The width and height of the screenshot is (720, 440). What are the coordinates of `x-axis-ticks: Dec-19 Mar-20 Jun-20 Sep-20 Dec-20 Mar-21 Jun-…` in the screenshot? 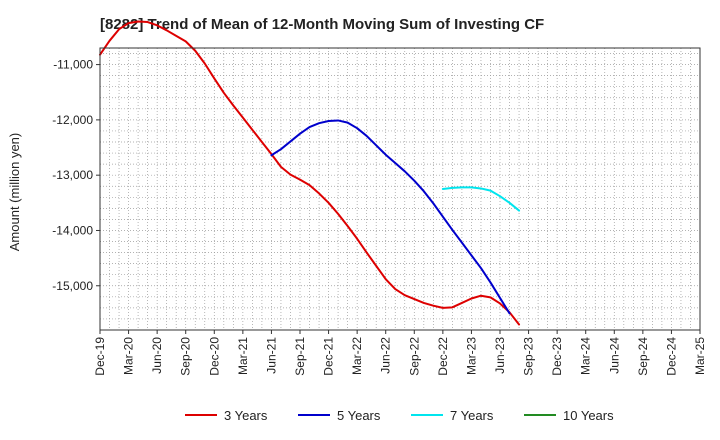 It's located at (400, 353).